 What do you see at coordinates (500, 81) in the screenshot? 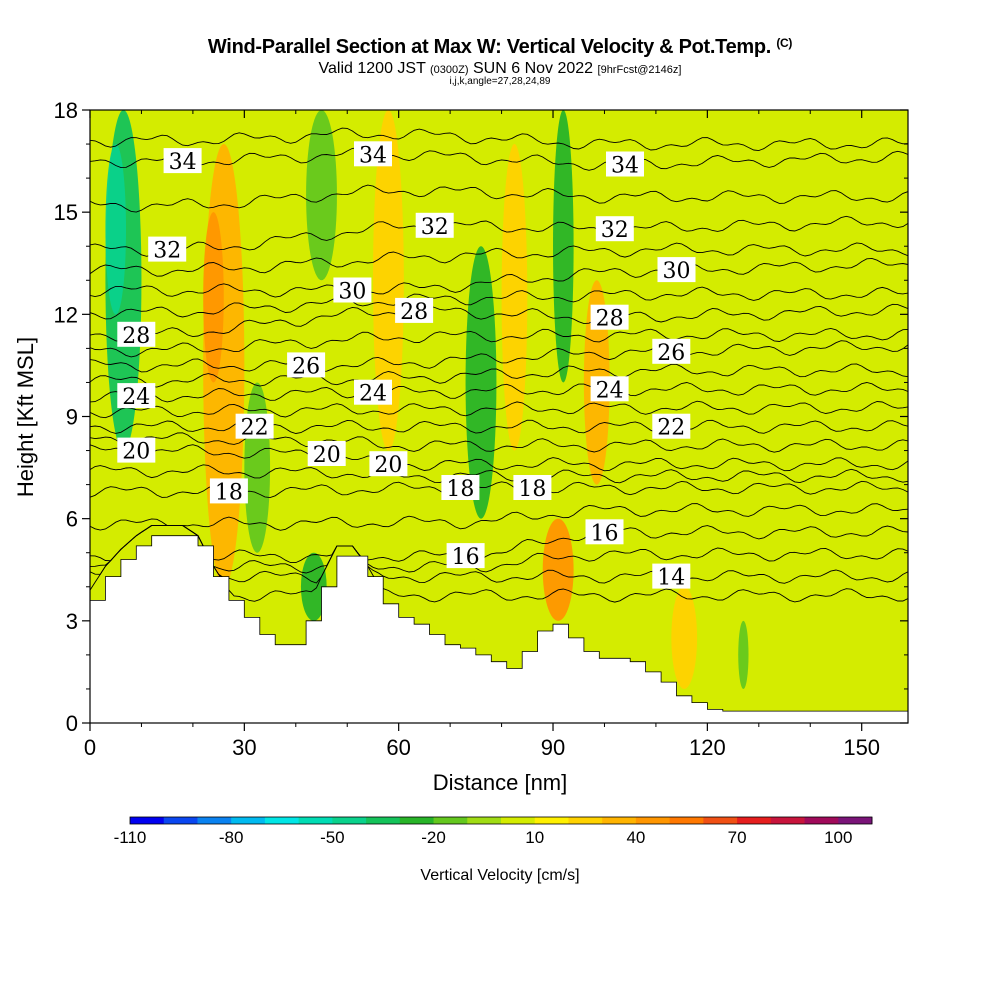
I see `grid-params: i,j,k,angle=27,28,24,89` at bounding box center [500, 81].